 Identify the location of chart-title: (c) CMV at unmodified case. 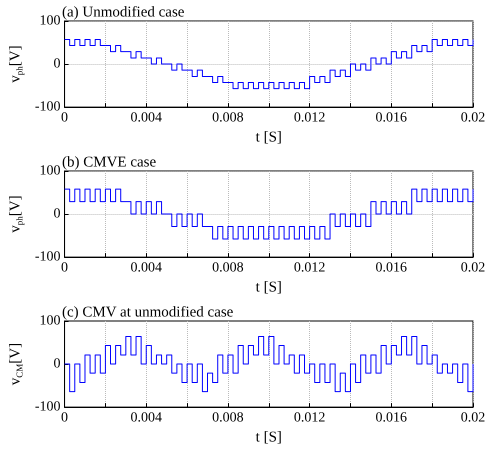
(148, 312).